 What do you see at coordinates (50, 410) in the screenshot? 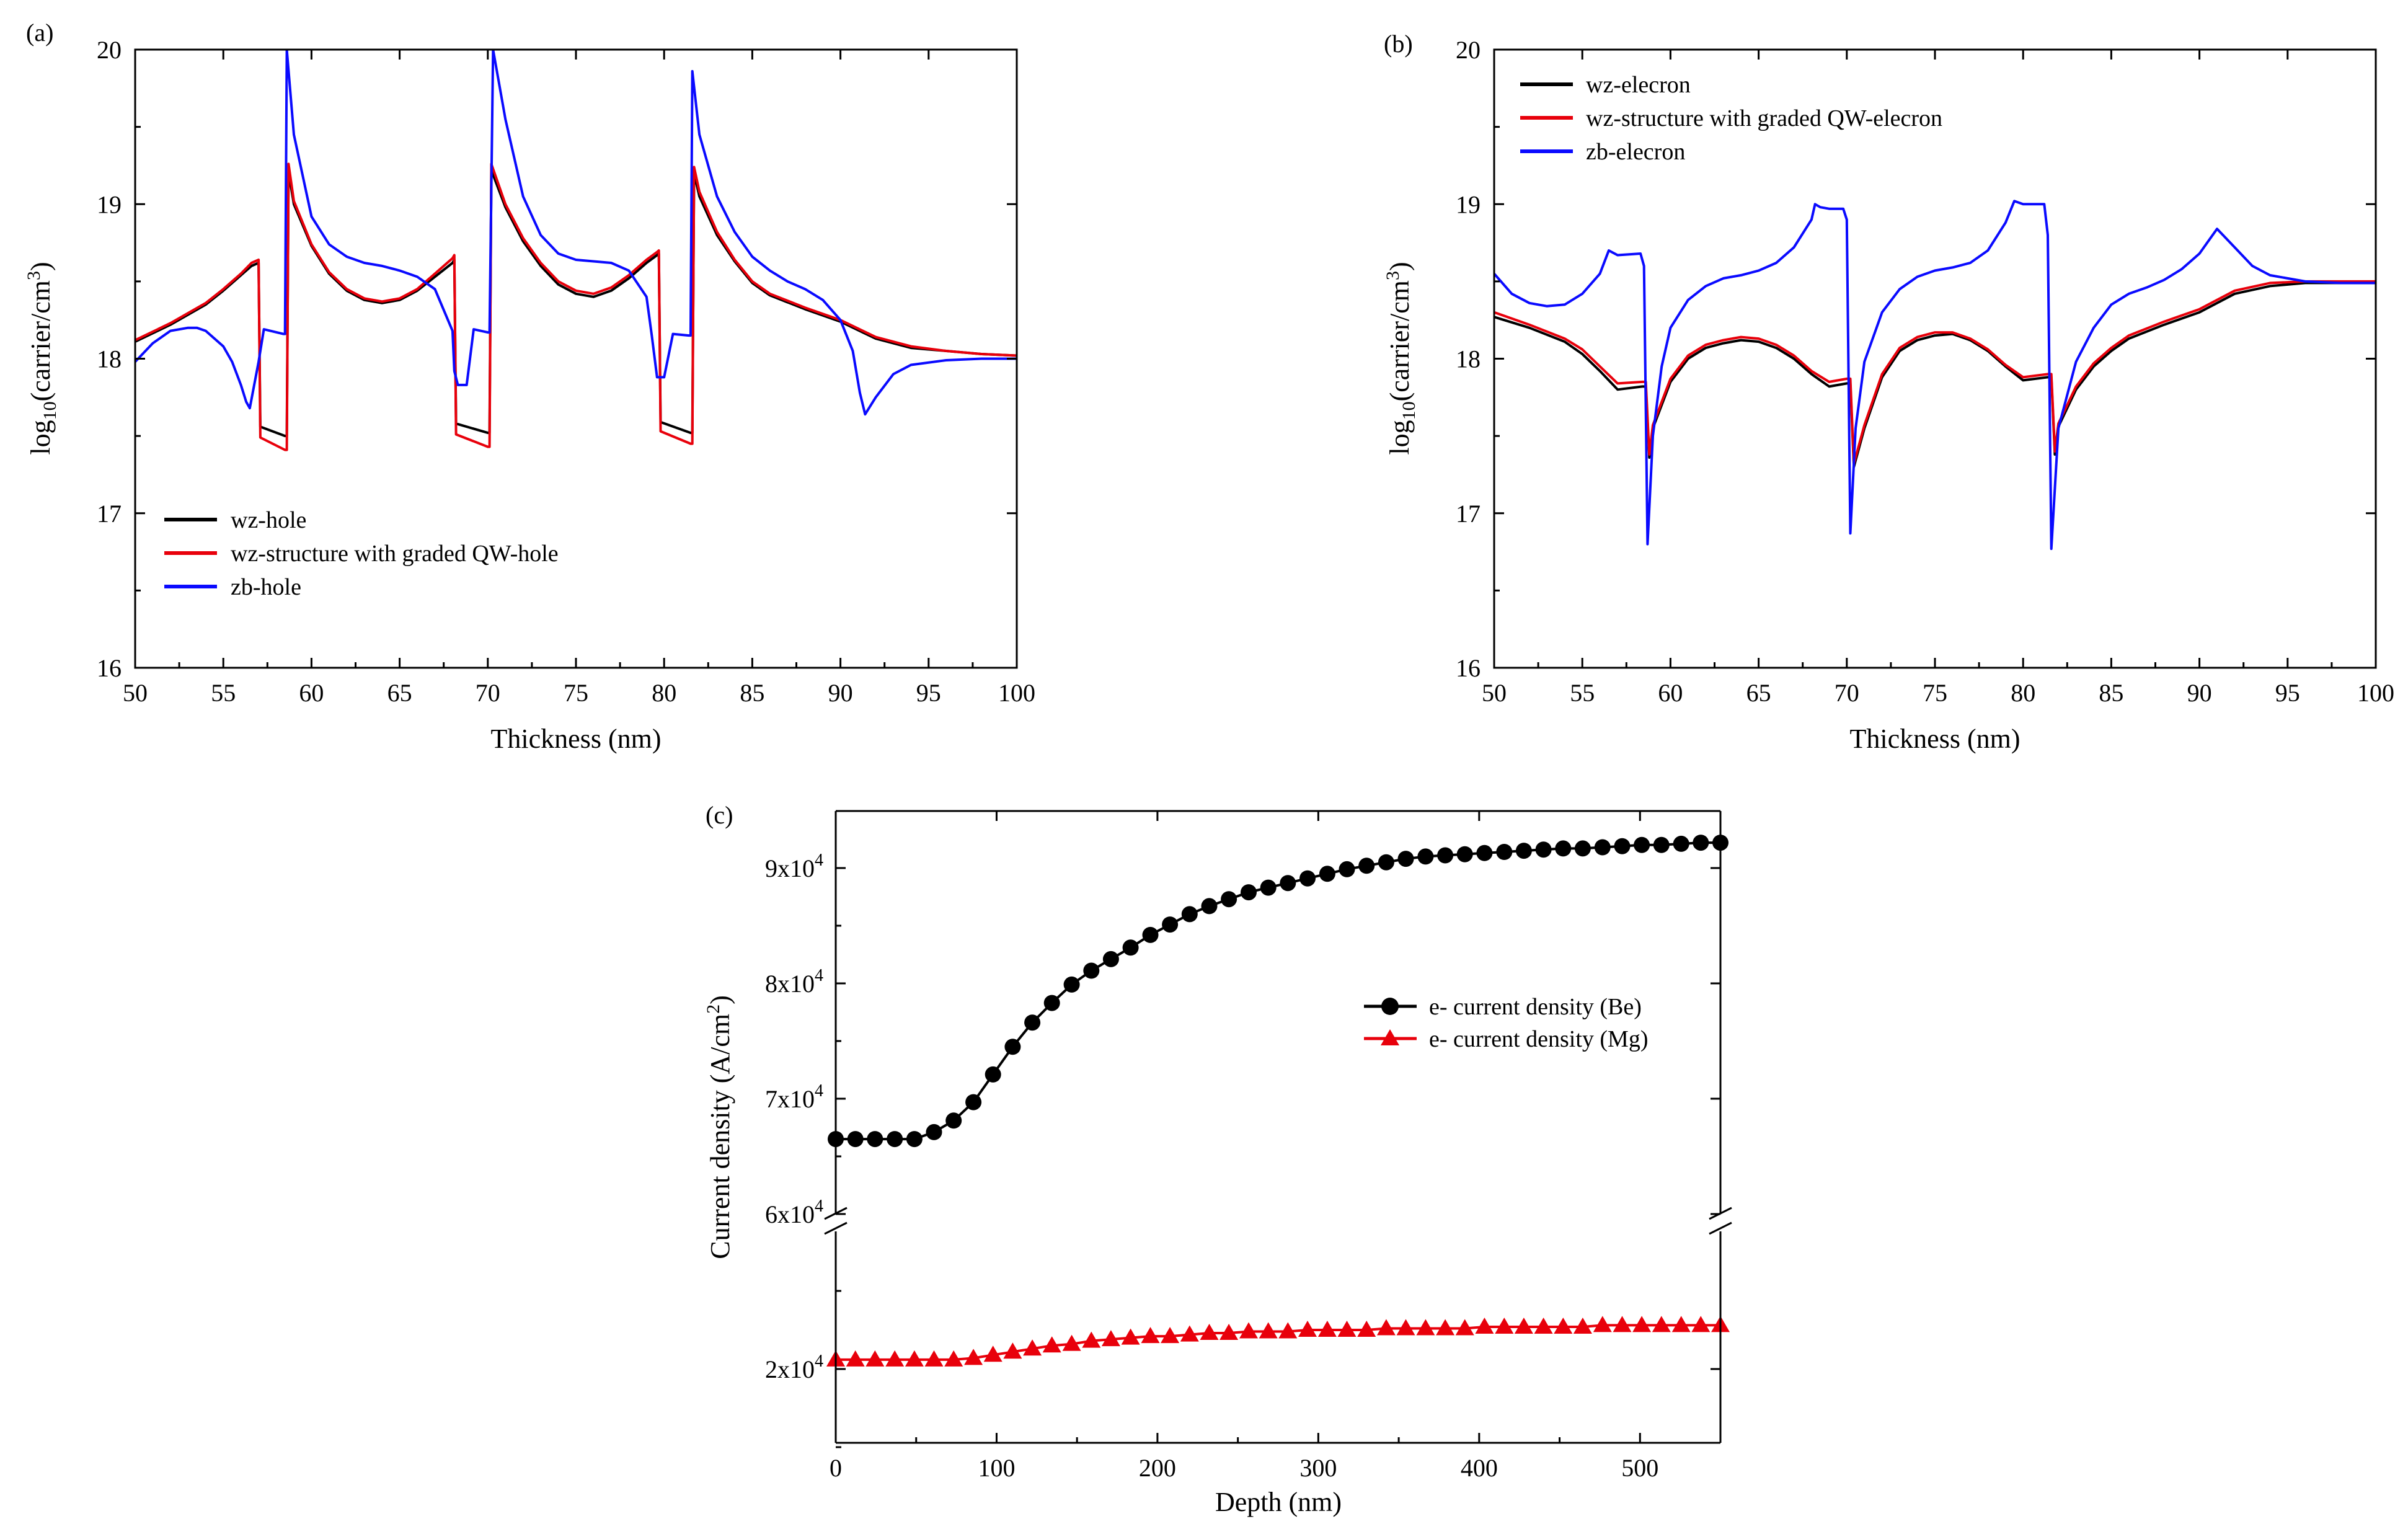
I see `panel-a-y-title-sub: 10` at bounding box center [50, 410].